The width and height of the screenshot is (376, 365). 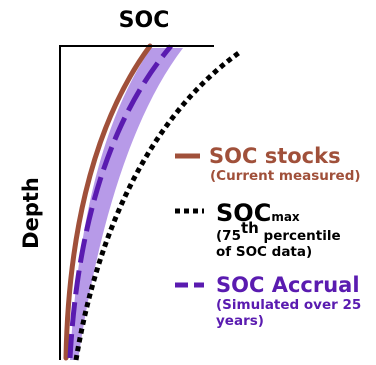 What do you see at coordinates (144, 20) in the screenshot?
I see `x-axis-title: SOC` at bounding box center [144, 20].